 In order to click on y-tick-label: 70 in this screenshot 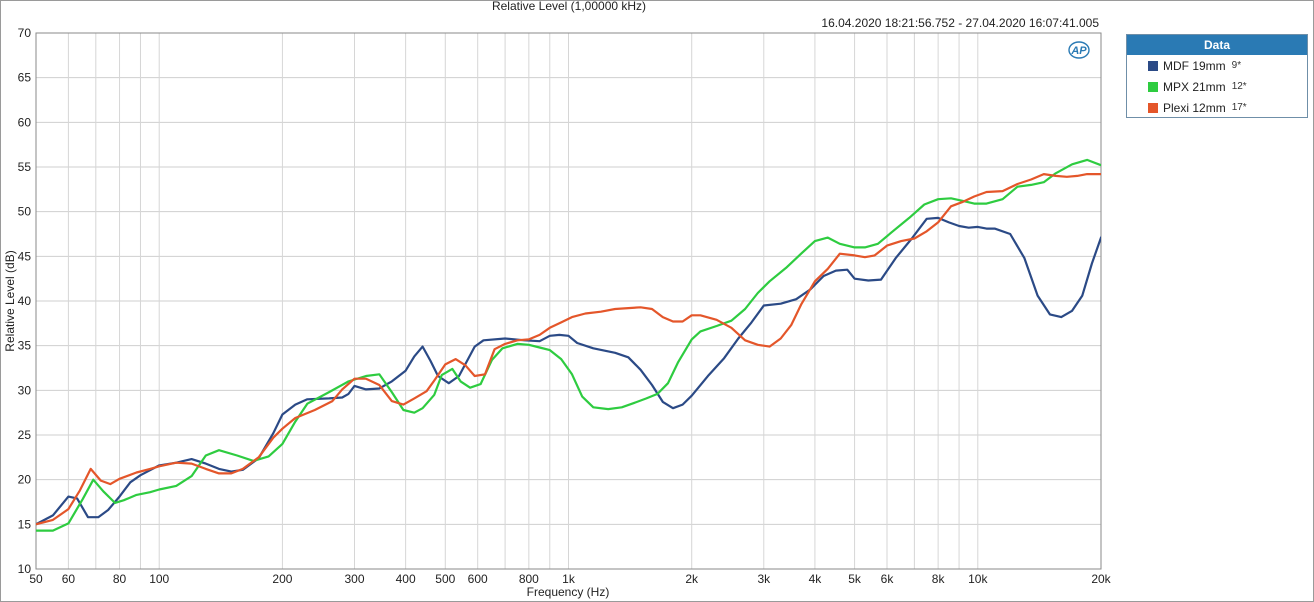, I will do `click(25, 33)`.